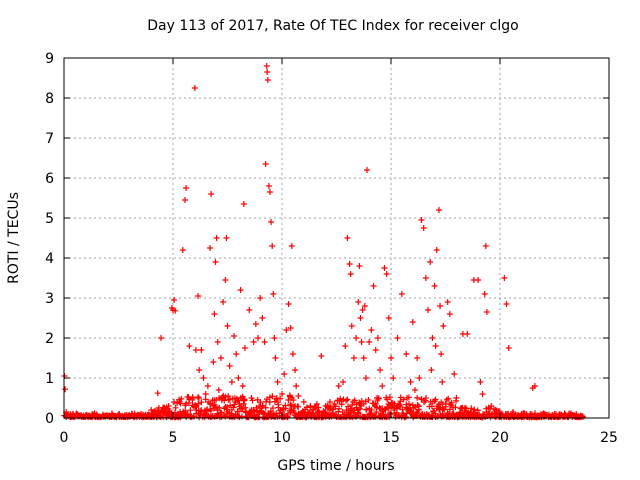 Image resolution: width=640 pixels, height=480 pixels. I want to click on y-tick-label: 4, so click(49, 259).